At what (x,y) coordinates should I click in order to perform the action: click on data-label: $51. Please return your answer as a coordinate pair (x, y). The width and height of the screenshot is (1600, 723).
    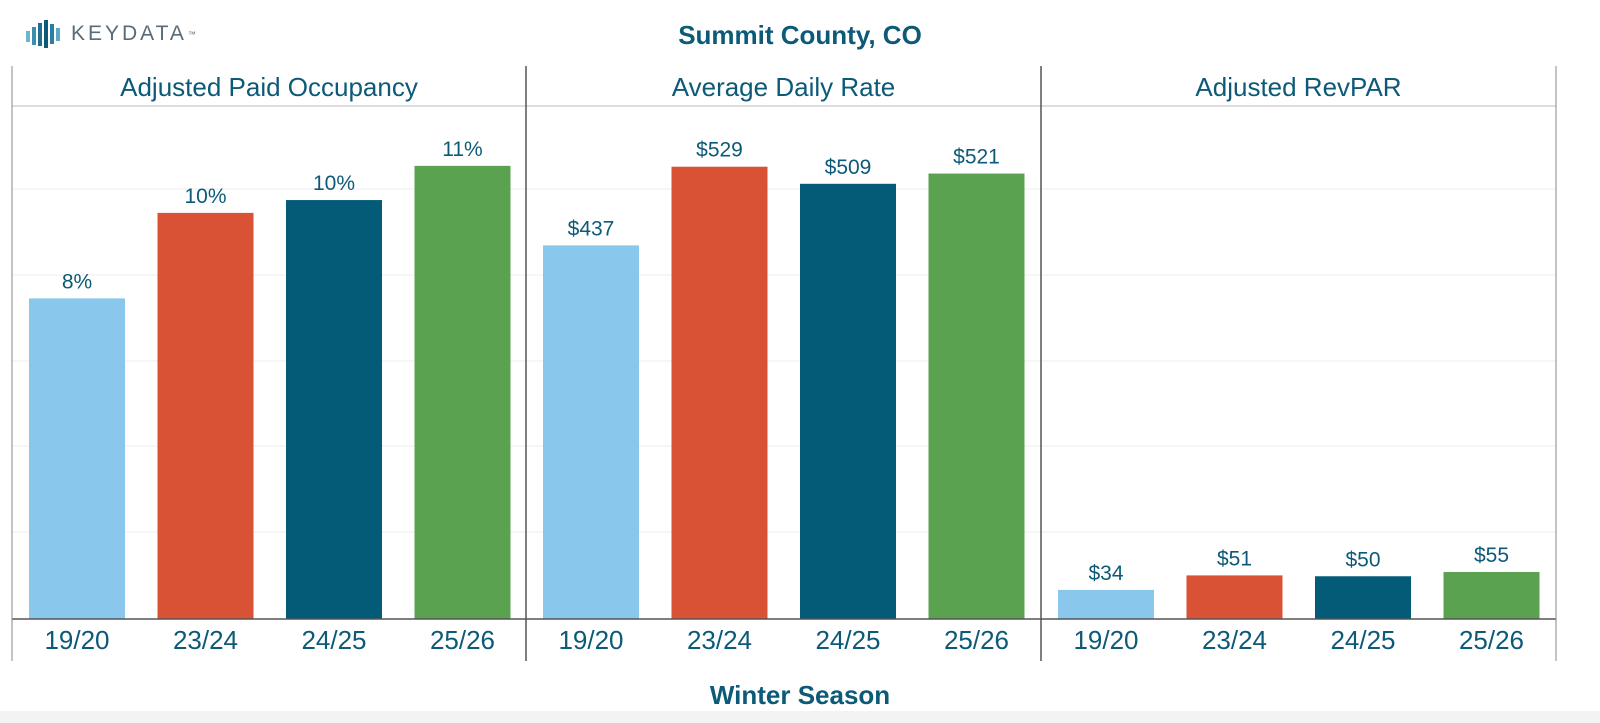
    Looking at the image, I should click on (1234, 558).